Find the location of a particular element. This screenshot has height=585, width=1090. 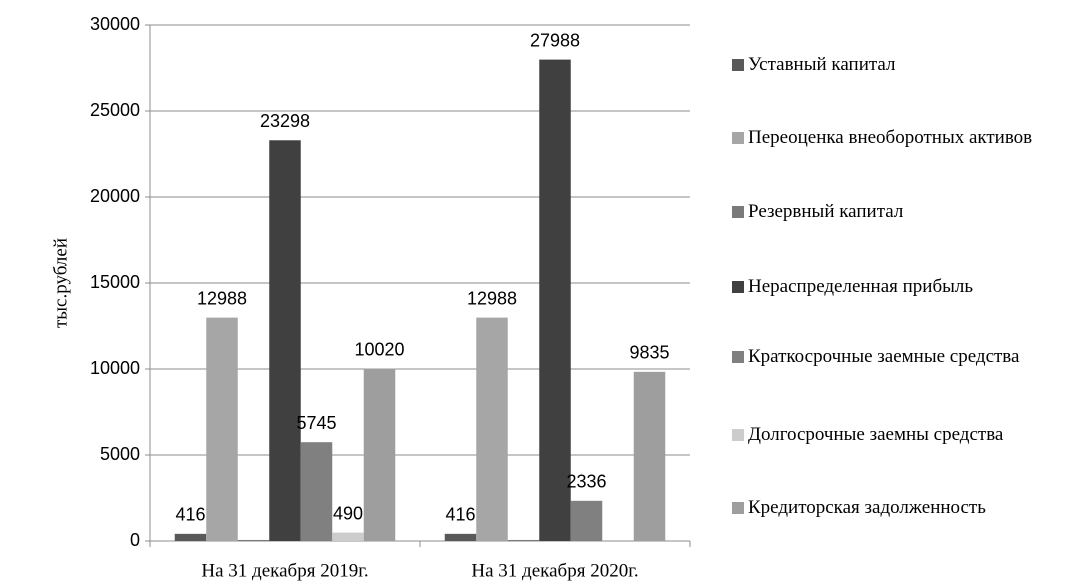

x-tick-label: На 31 декабря 2019г. is located at coordinates (284, 570).